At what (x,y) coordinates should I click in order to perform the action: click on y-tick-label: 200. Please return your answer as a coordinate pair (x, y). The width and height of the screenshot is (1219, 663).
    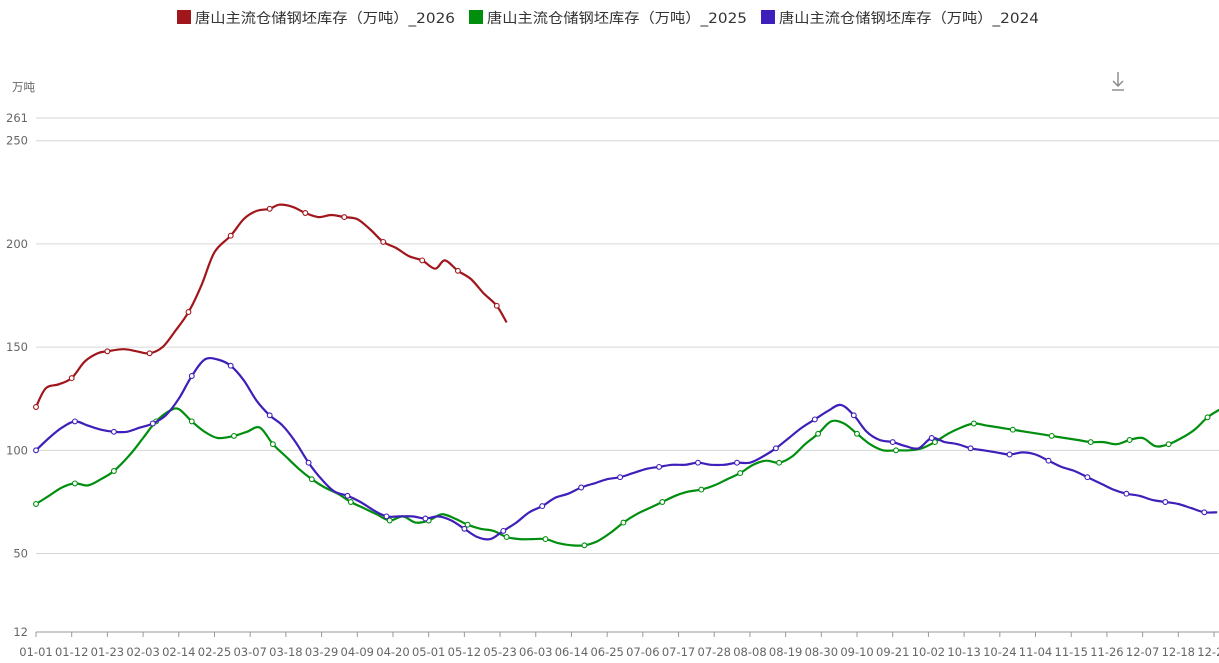
    Looking at the image, I should click on (17, 244).